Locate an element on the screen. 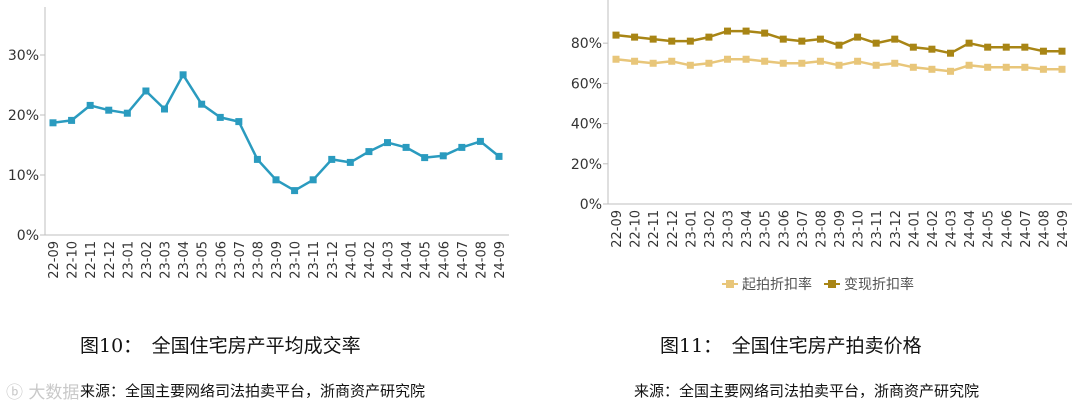 This screenshot has height=413, width=1080. legend-swatch-marker is located at coordinates (832, 284).